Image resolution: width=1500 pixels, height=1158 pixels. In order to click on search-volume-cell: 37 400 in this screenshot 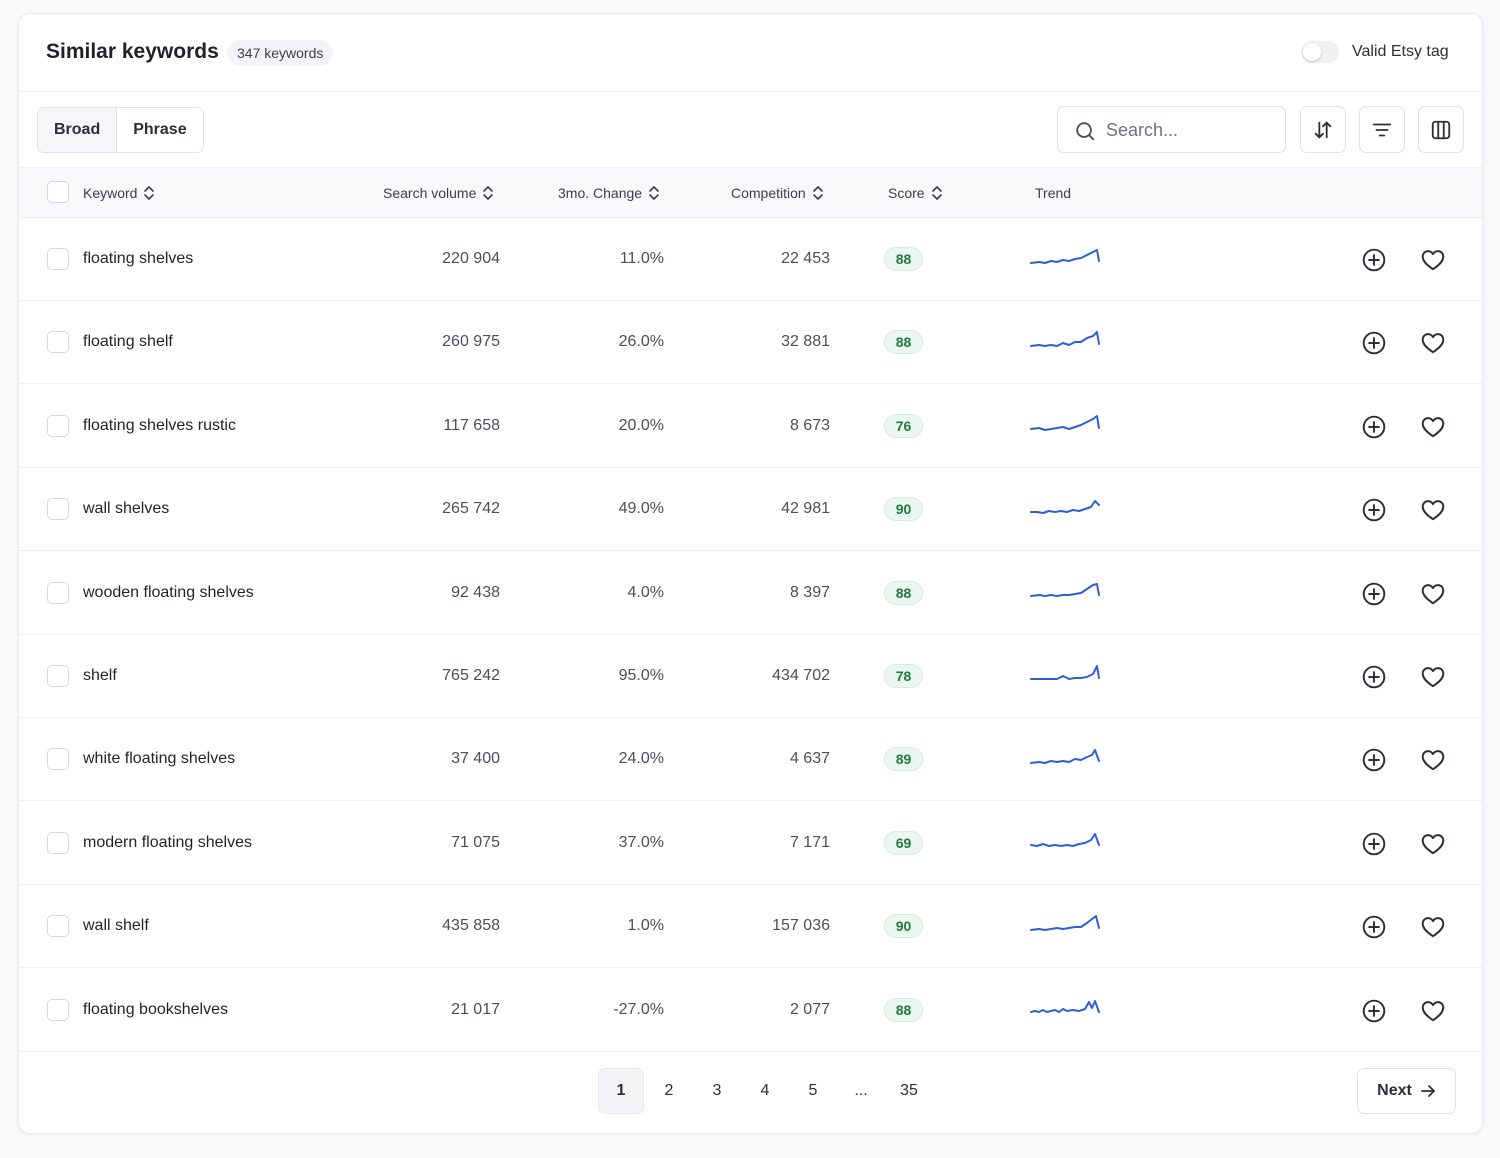, I will do `click(475, 759)`.